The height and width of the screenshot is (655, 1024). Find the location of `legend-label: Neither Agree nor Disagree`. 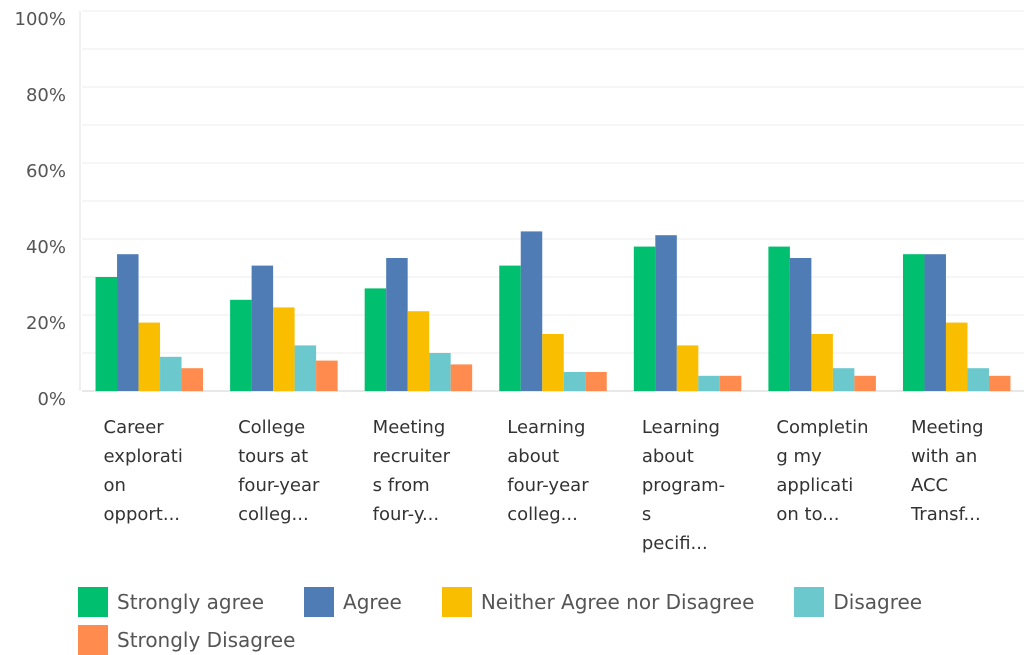

legend-label: Neither Agree nor Disagree is located at coordinates (617, 601).